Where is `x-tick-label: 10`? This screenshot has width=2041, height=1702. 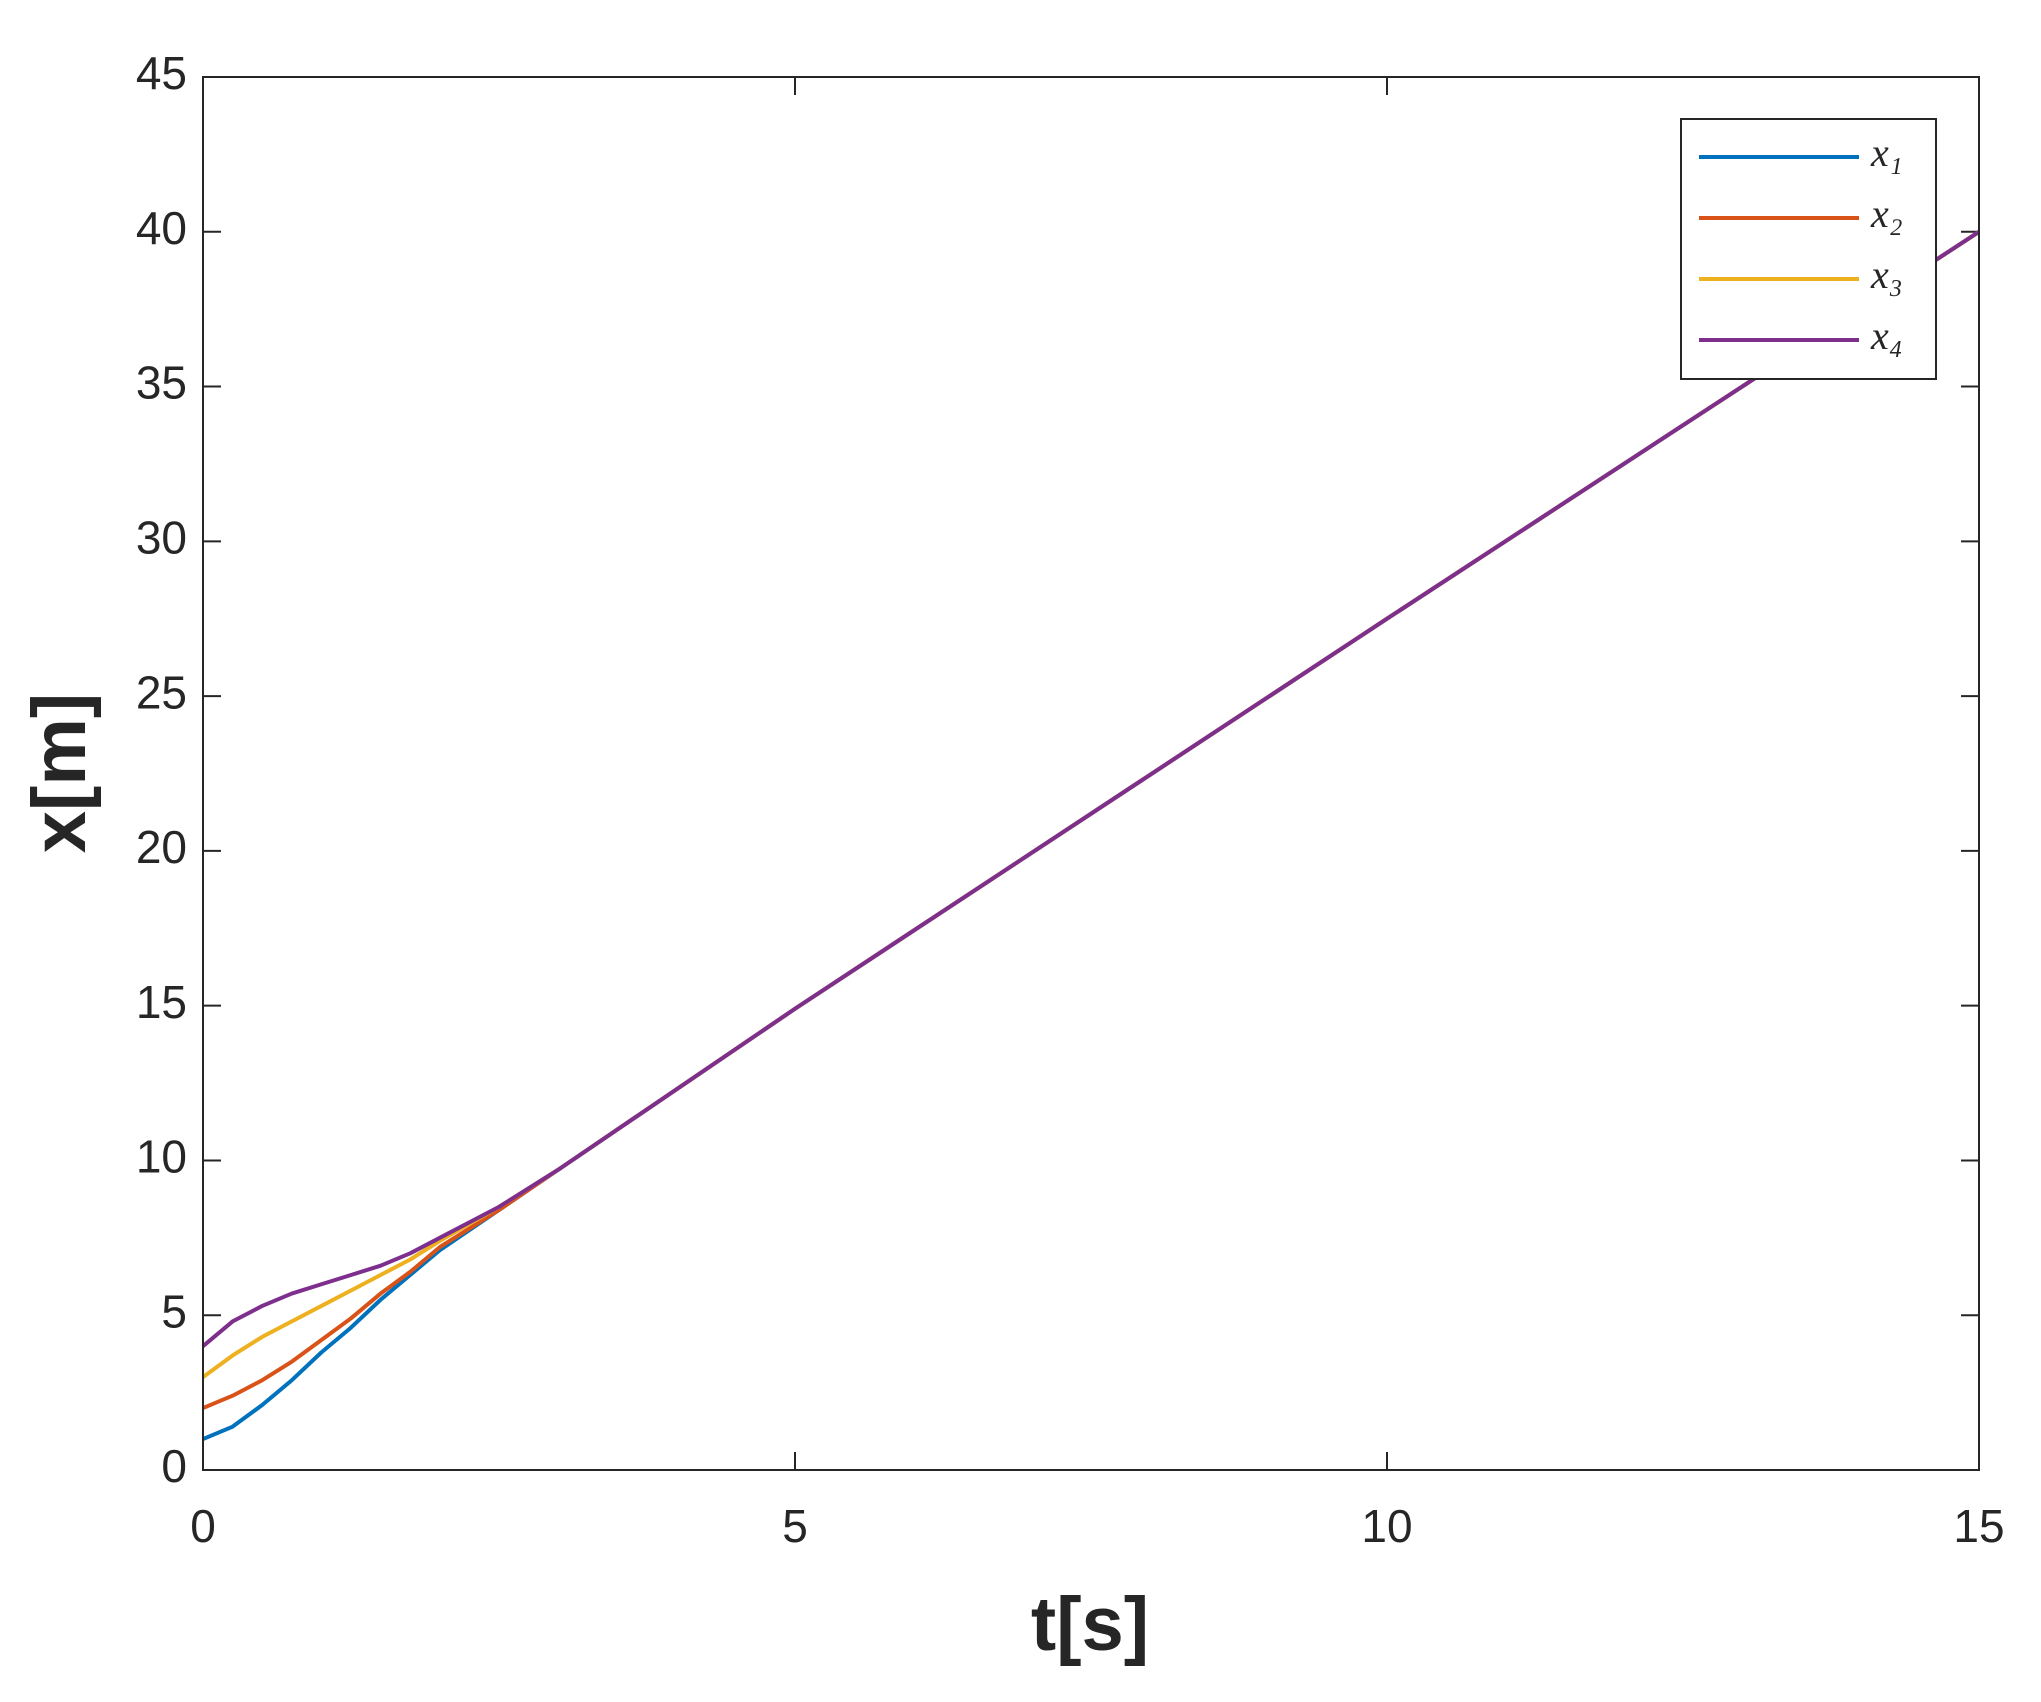 x-tick-label: 10 is located at coordinates (1386, 1526).